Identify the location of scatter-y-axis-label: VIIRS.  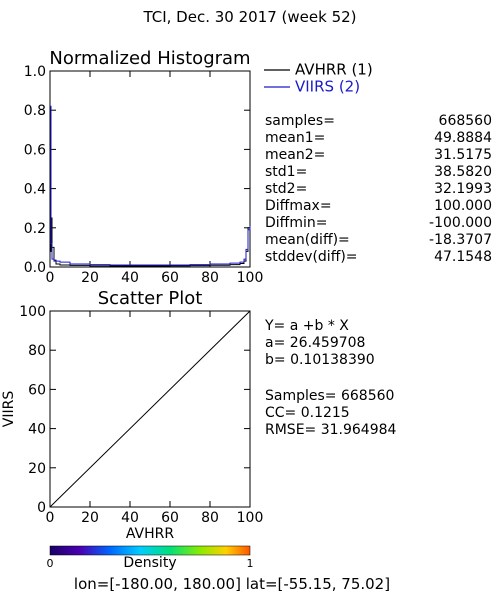
(9, 409).